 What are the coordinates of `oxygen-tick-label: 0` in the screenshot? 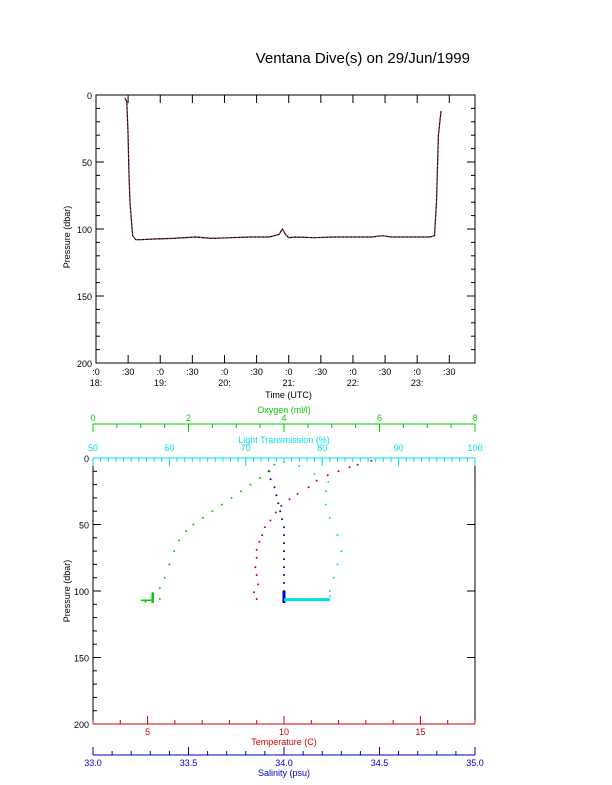 It's located at (92, 418).